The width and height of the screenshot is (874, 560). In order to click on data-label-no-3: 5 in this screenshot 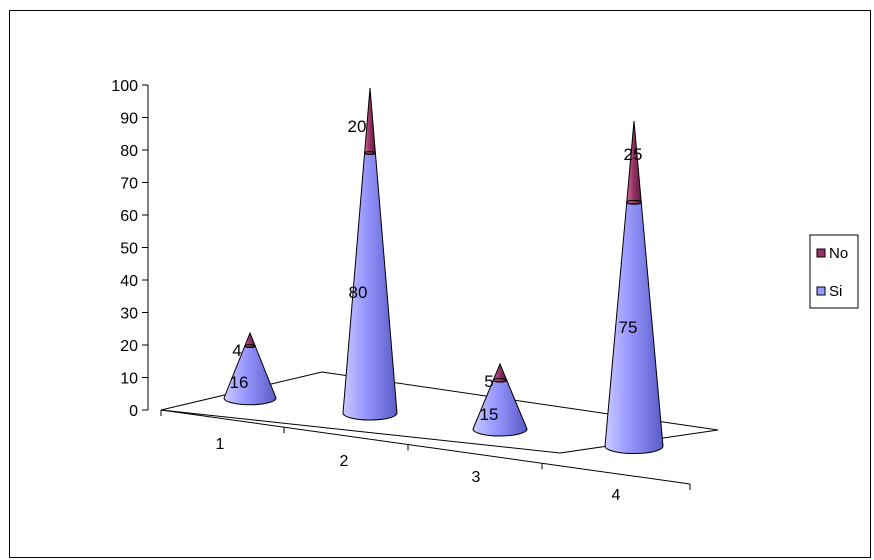, I will do `click(488, 381)`.